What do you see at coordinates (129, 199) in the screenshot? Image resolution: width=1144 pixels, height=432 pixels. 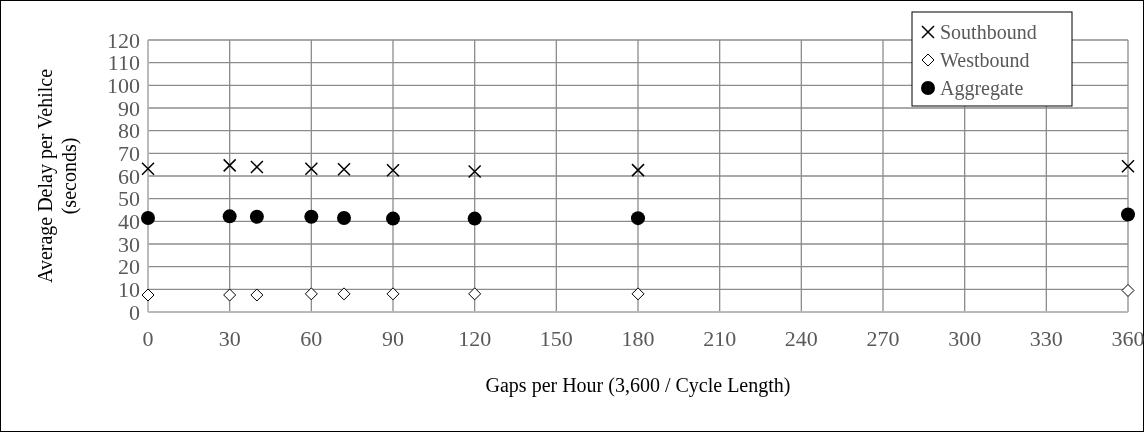 I see `y-tick-label: 50` at bounding box center [129, 199].